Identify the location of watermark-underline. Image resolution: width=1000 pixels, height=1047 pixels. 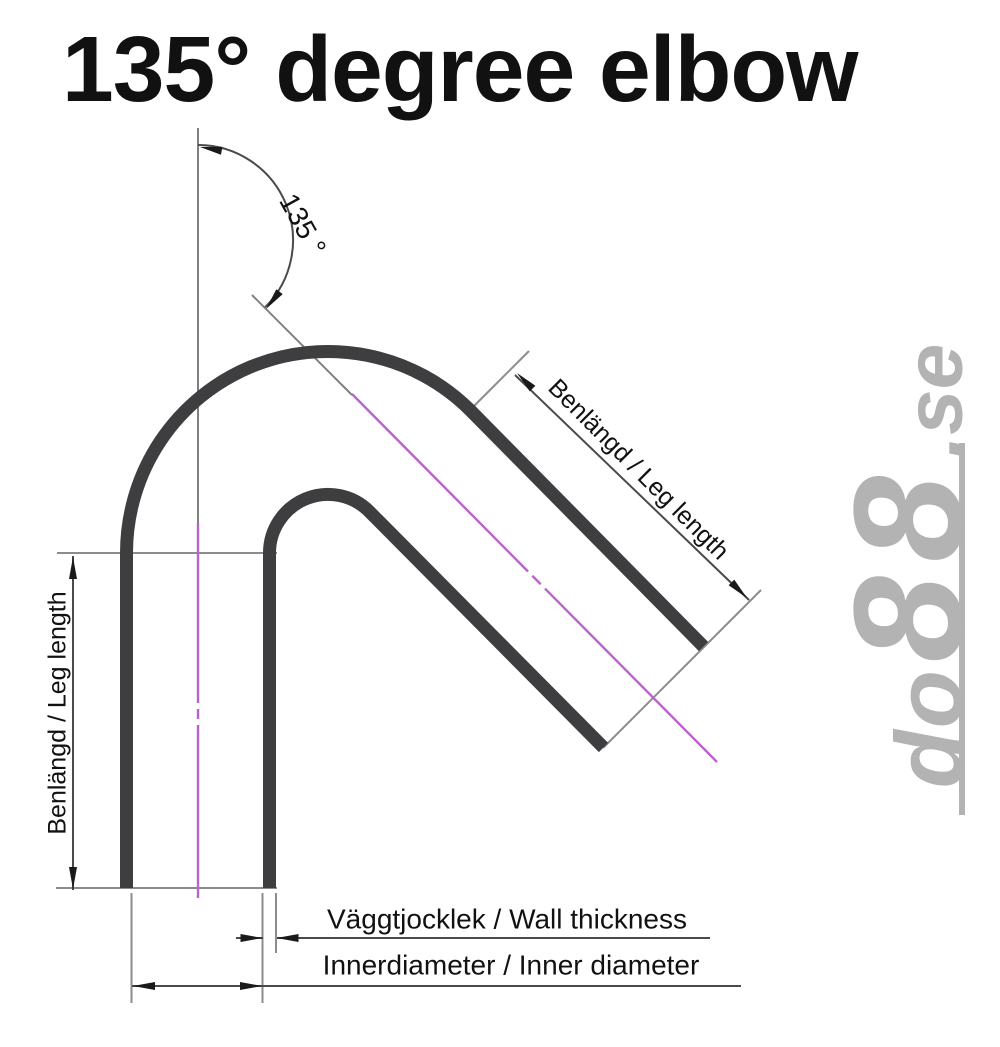
(962, 629).